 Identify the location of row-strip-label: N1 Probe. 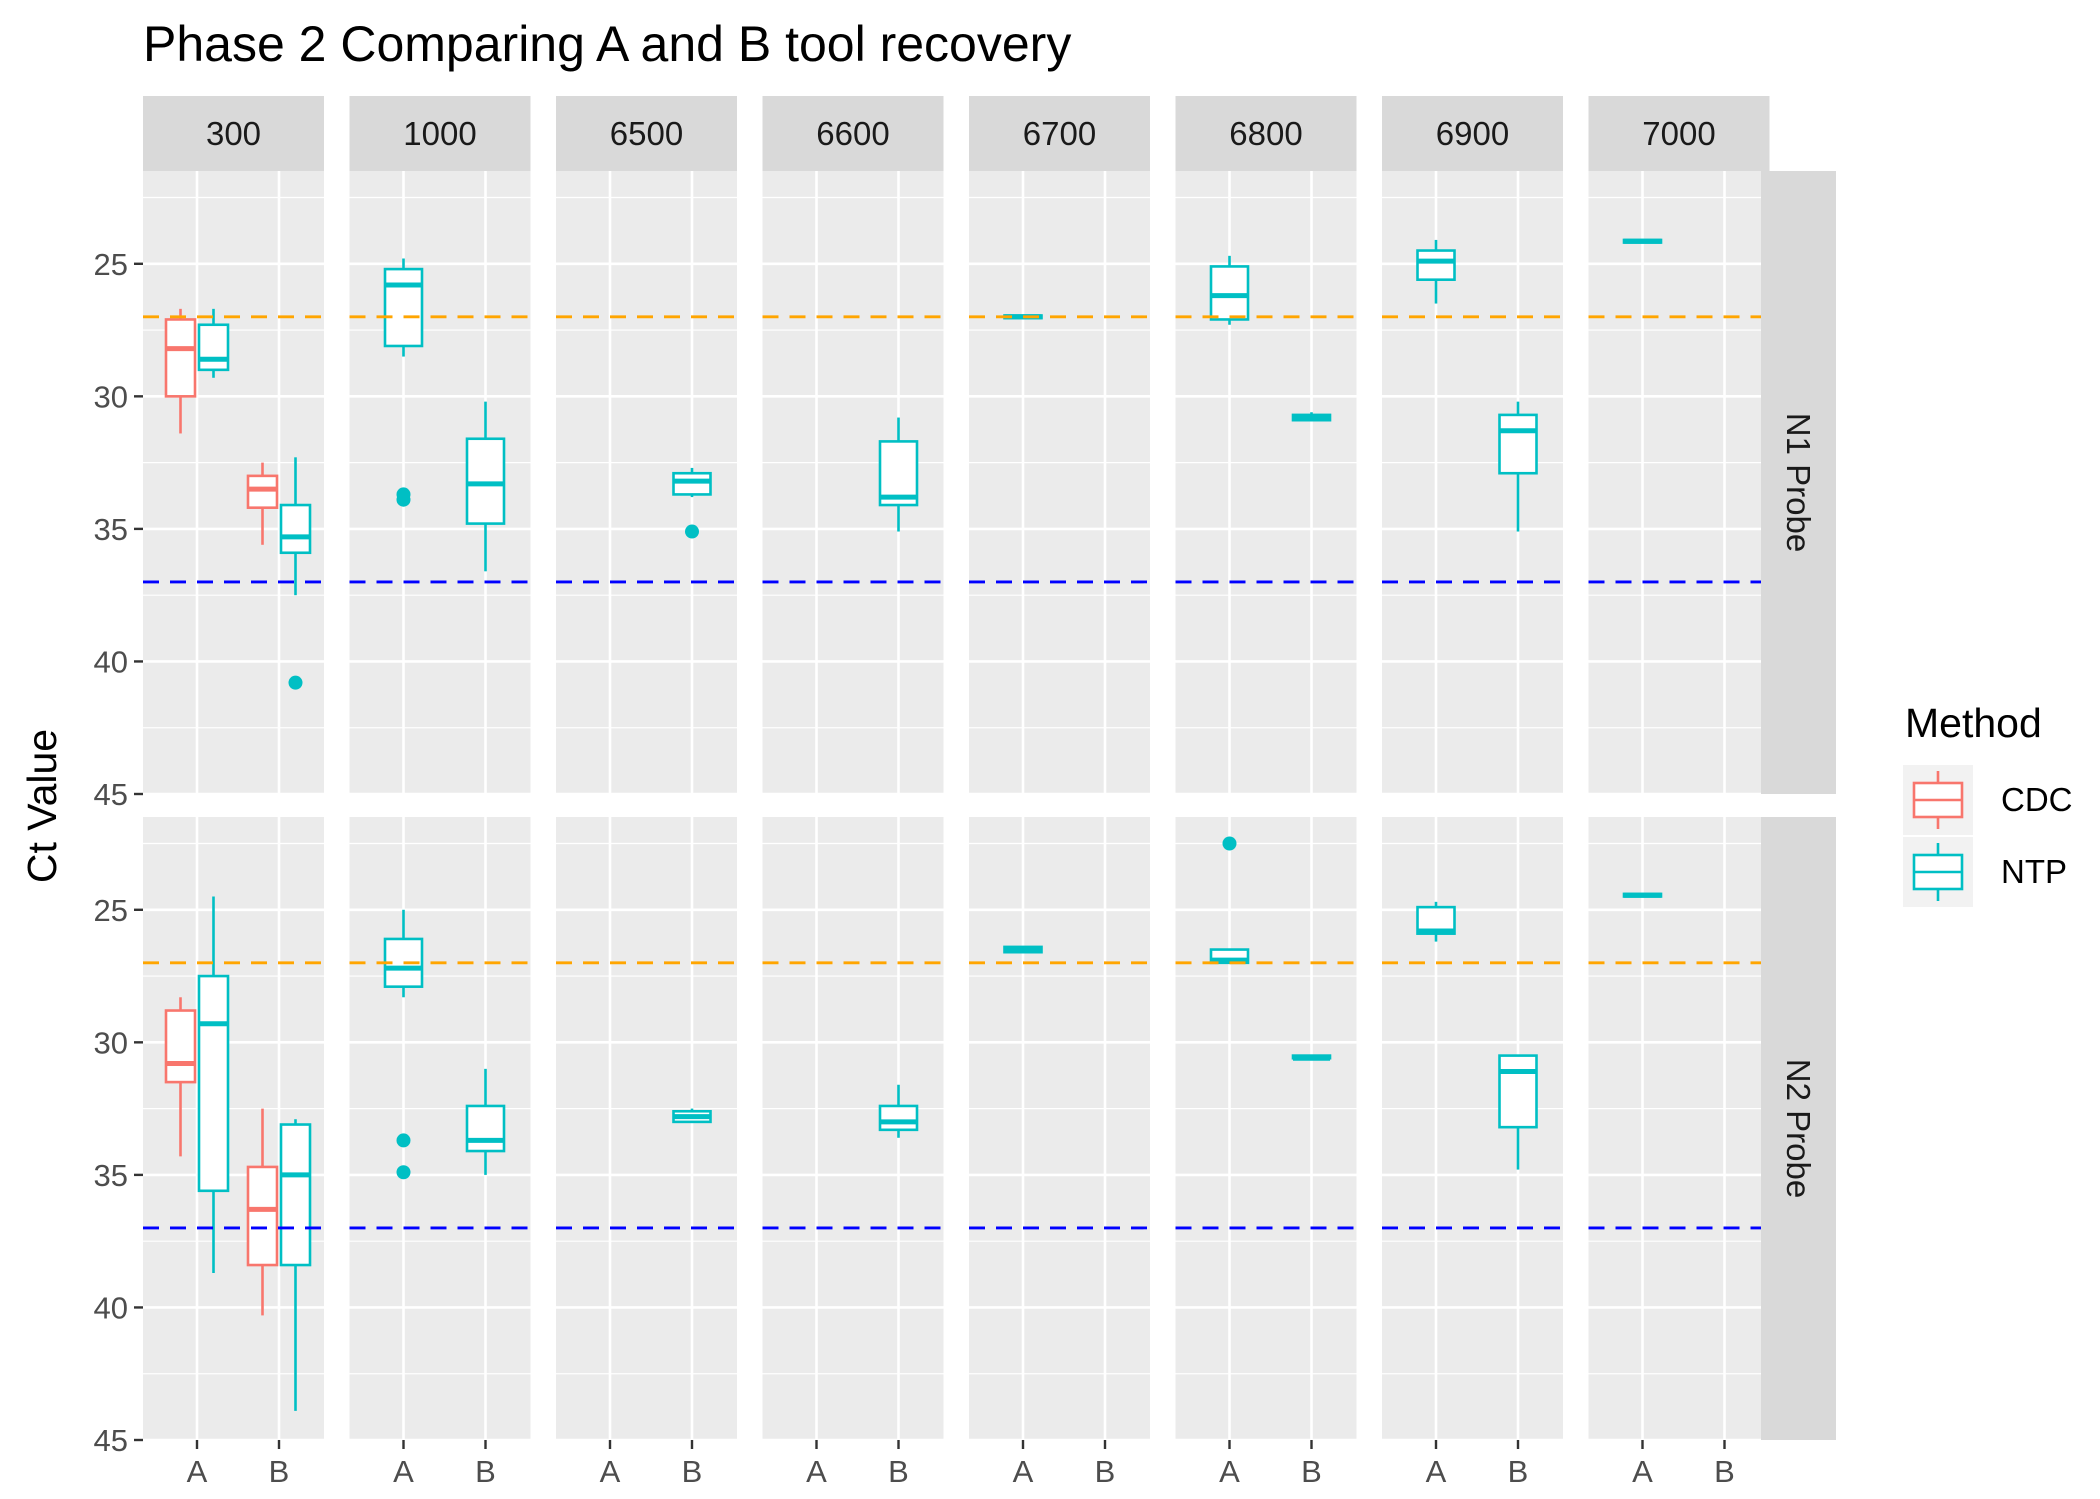
(1798, 482).